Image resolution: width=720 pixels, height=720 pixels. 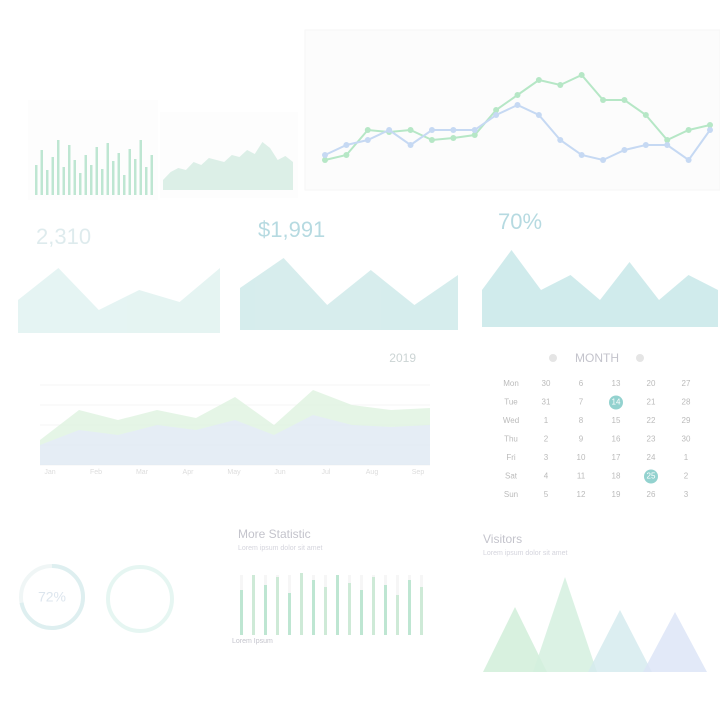 What do you see at coordinates (616, 476) in the screenshot?
I see `day: 18` at bounding box center [616, 476].